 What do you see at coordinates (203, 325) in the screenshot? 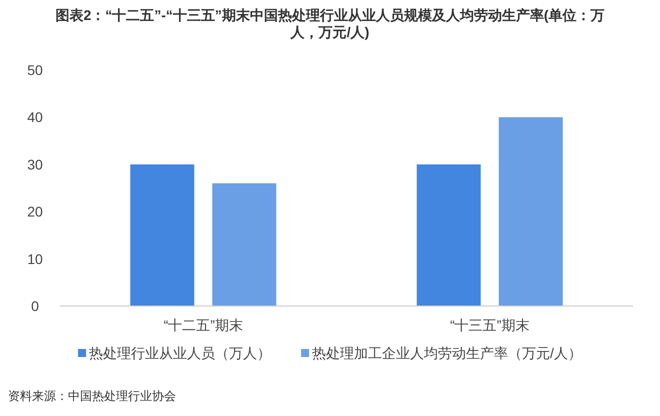
I see `x-tick-label: “十二五”期末` at bounding box center [203, 325].